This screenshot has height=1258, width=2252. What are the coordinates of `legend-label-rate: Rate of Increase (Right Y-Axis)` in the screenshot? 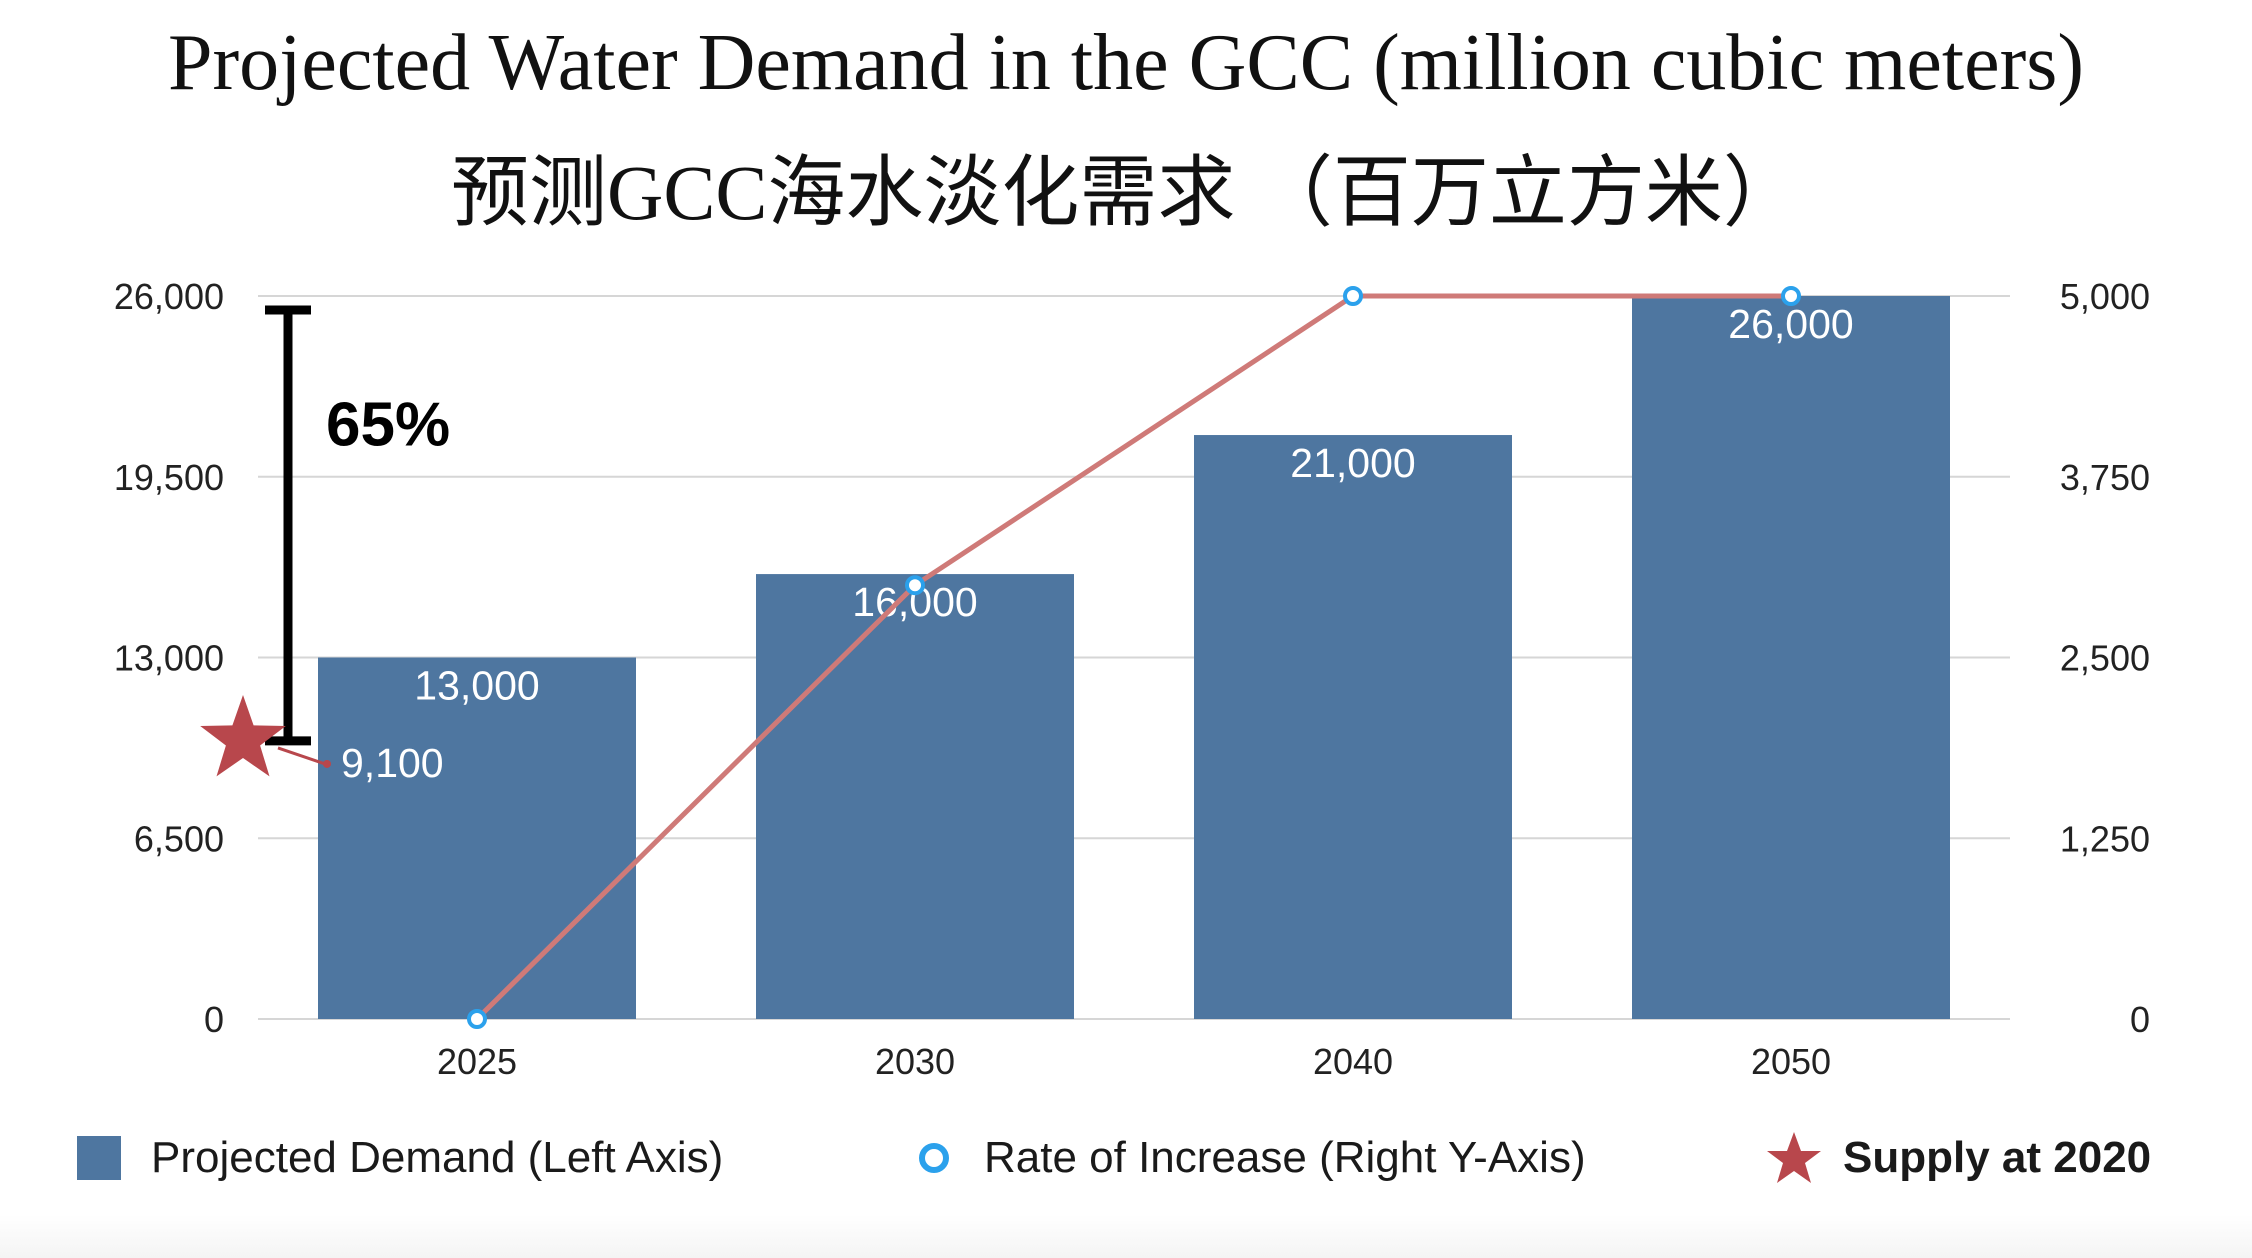 It's located at (1285, 1157).